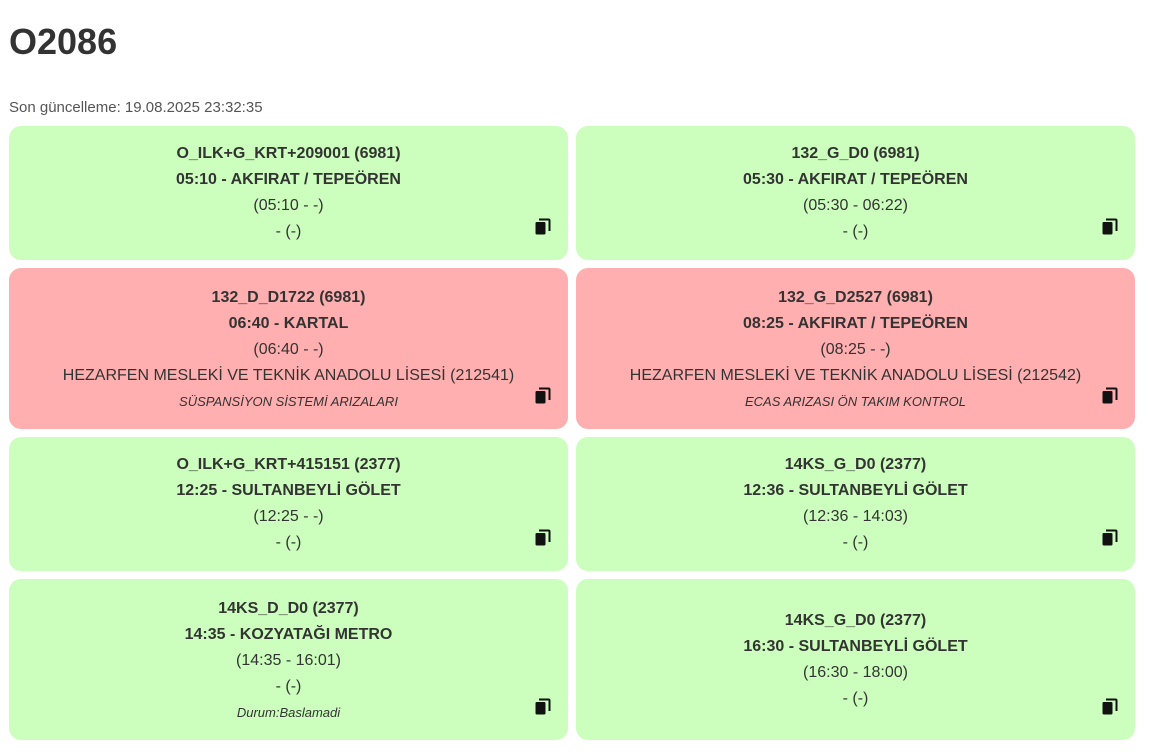 This screenshot has width=1159, height=754. I want to click on trip-times: (05:10 - -), so click(288, 205).